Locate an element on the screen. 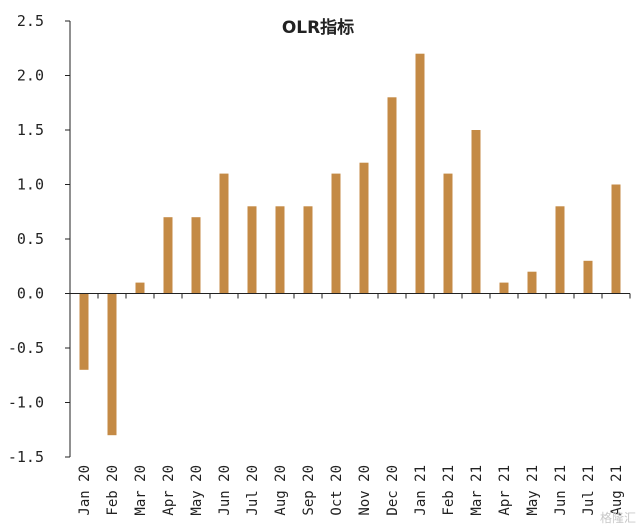 This screenshot has height=530, width=642. x-tick-label: Feb 21 is located at coordinates (449, 490).